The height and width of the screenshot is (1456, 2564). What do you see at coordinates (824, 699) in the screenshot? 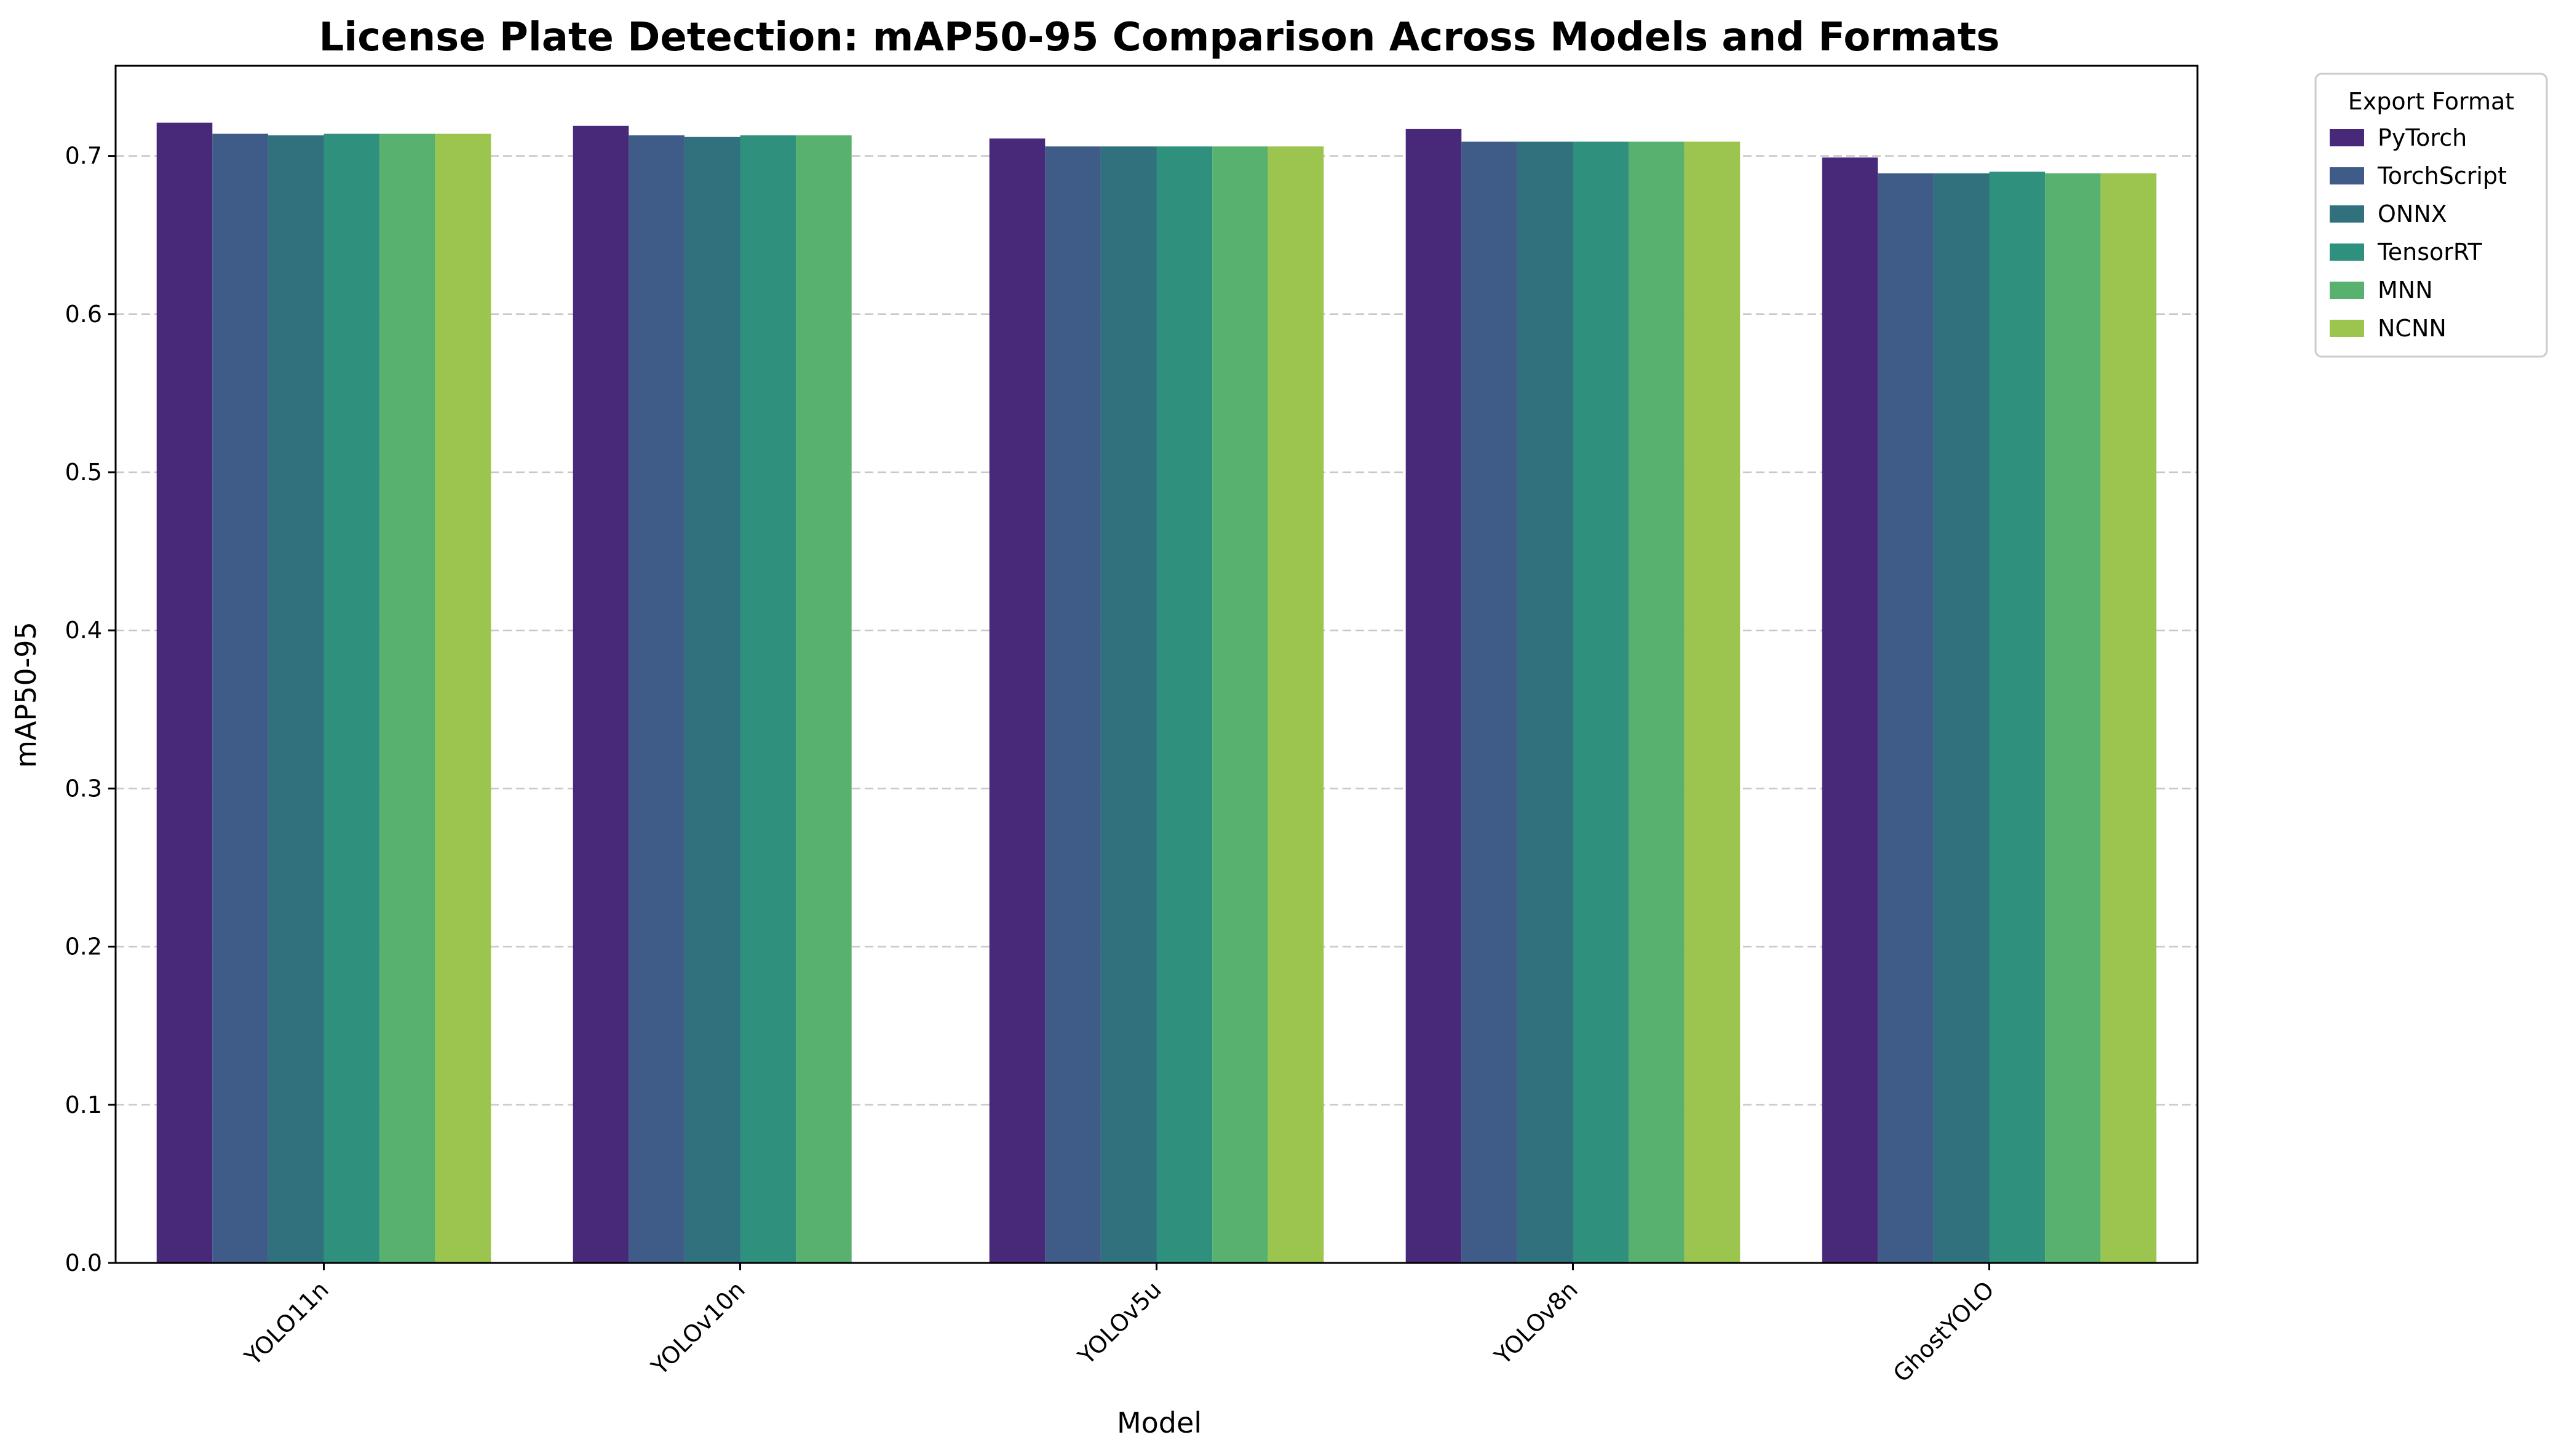
I see `bar-mnn-yolov10n` at bounding box center [824, 699].